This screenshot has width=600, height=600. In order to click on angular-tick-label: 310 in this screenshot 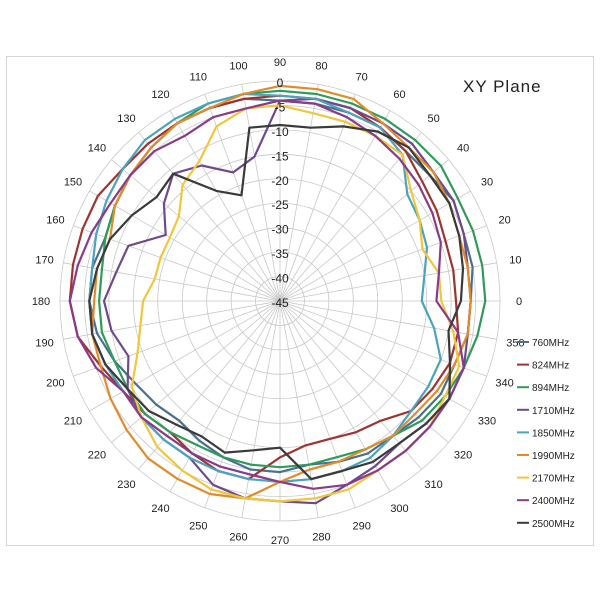, I will do `click(433, 485)`.